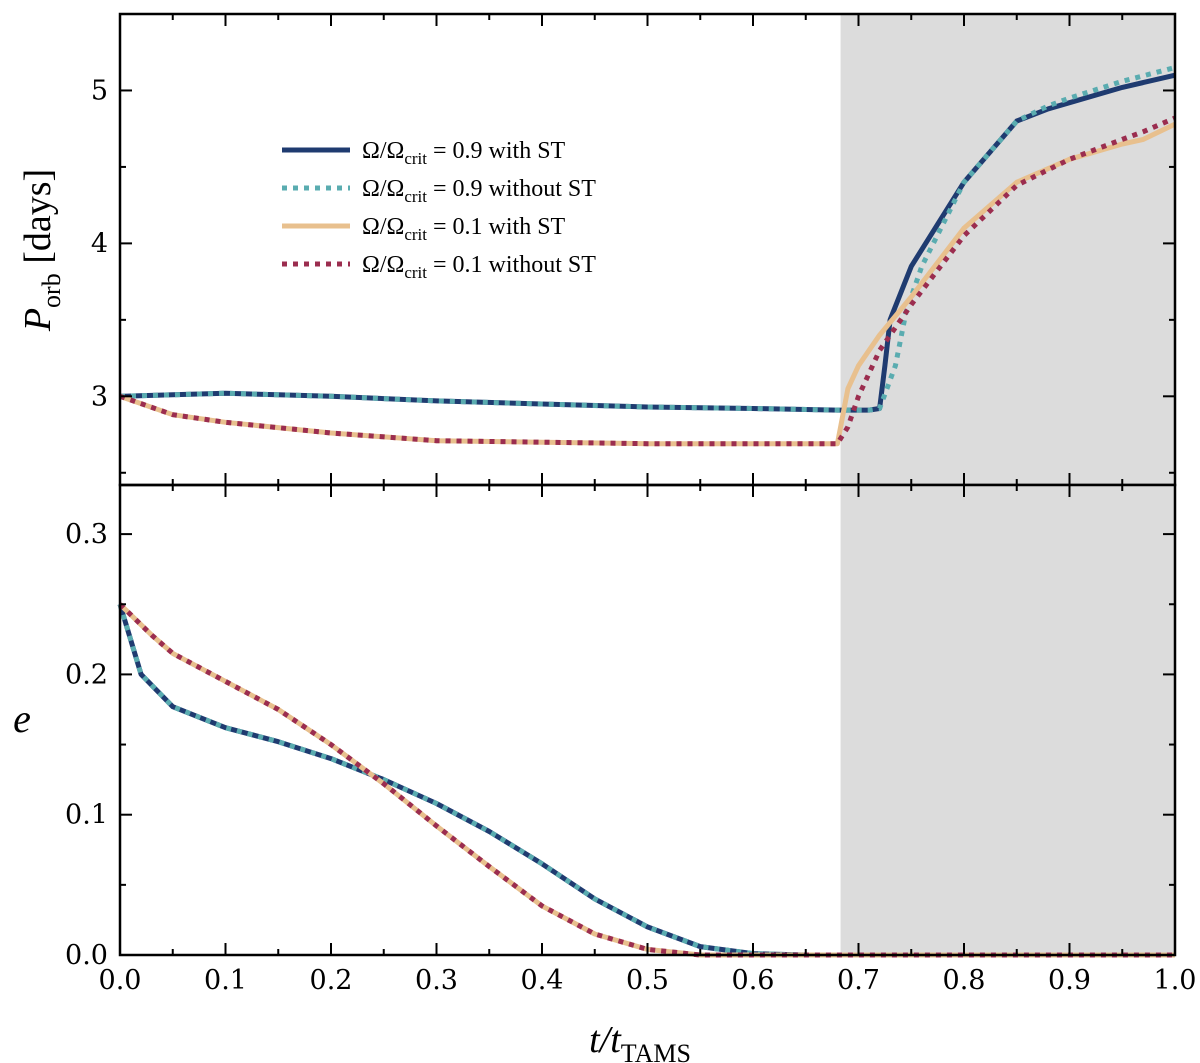 This screenshot has width=1200, height=1063. I want to click on bottom-y-axis-label: e, so click(22, 718).